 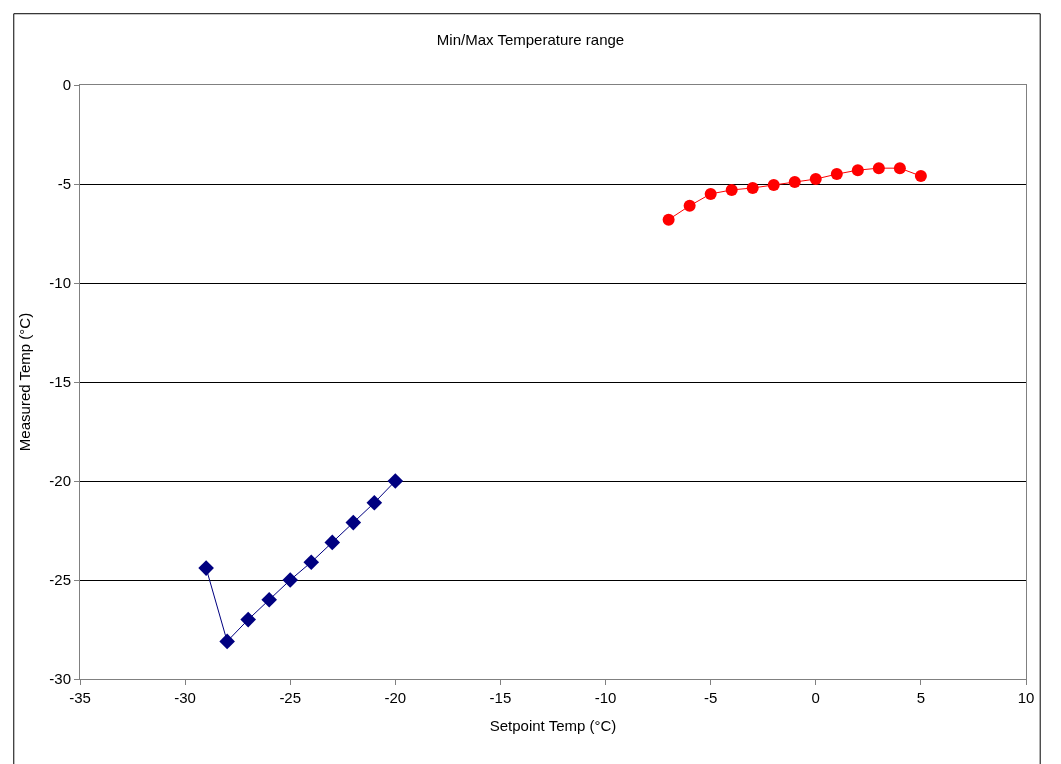 What do you see at coordinates (815, 697) in the screenshot?
I see `x-tick-label: 0` at bounding box center [815, 697].